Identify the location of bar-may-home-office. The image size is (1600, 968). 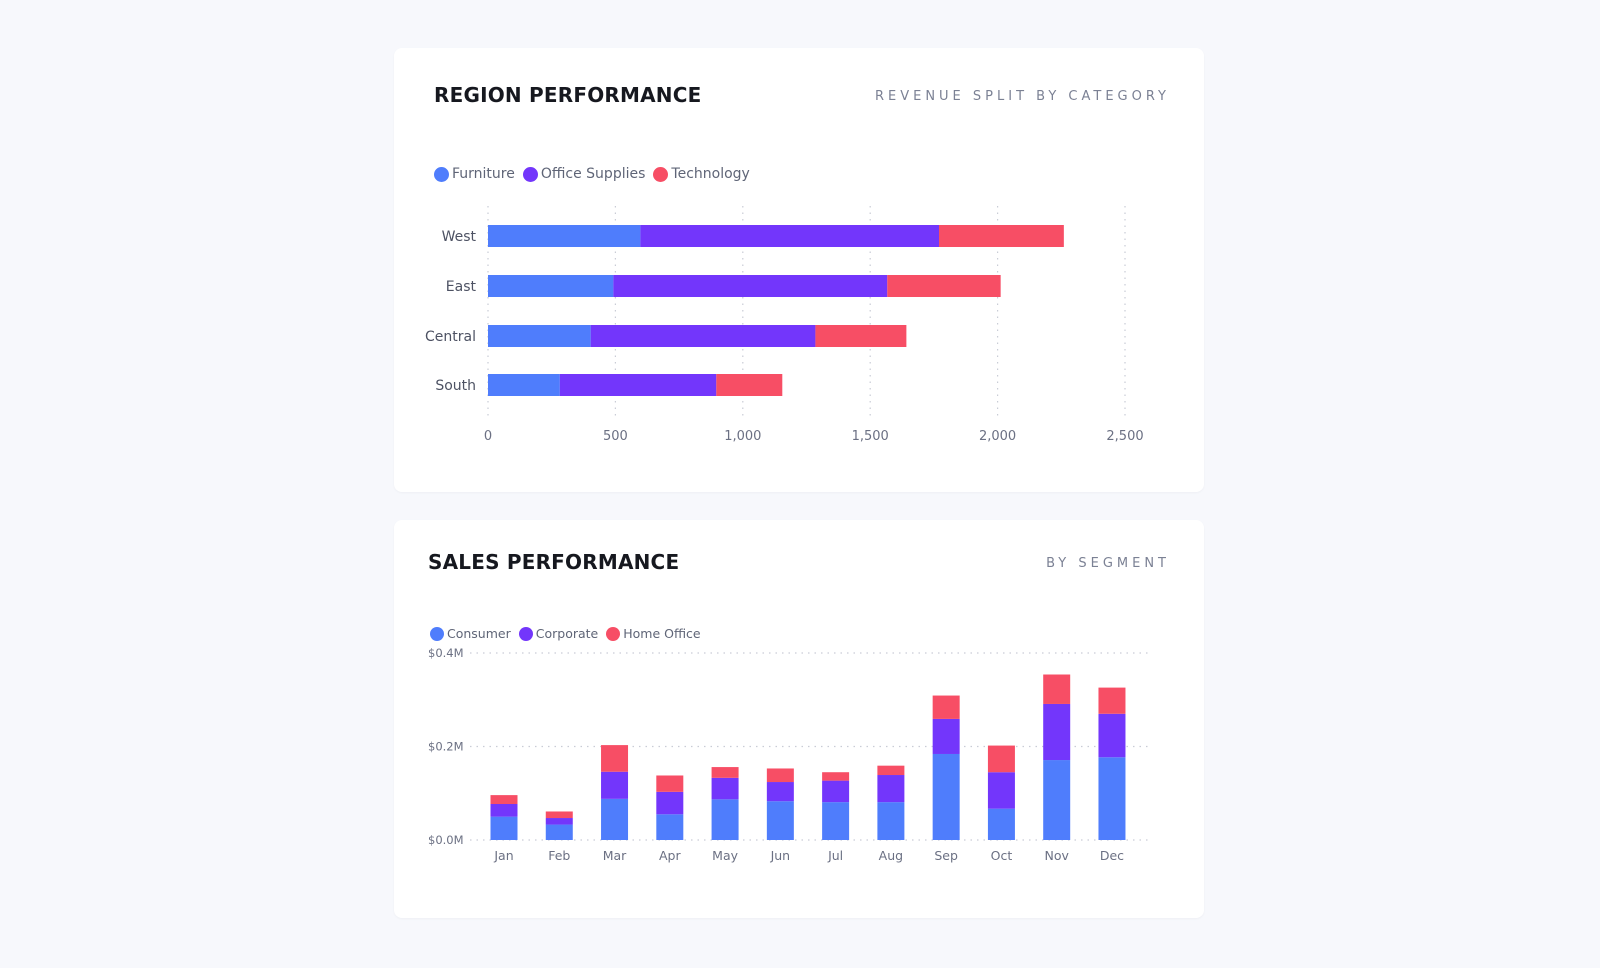
(725, 772).